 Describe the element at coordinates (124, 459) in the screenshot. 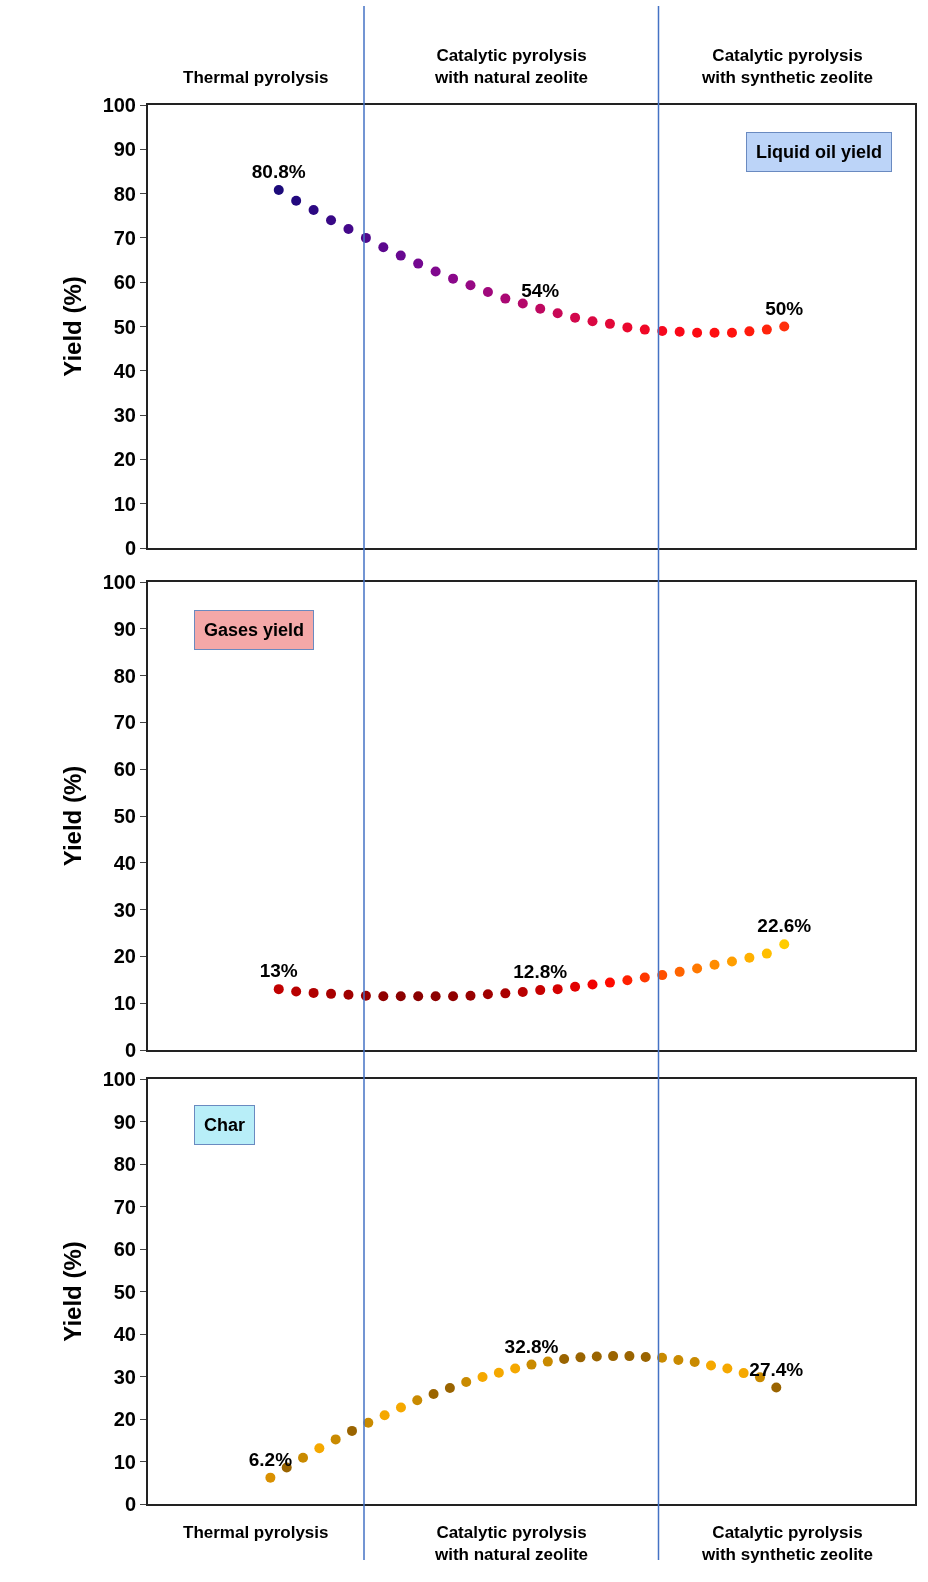

I see `y-tick-label: 20` at that location.